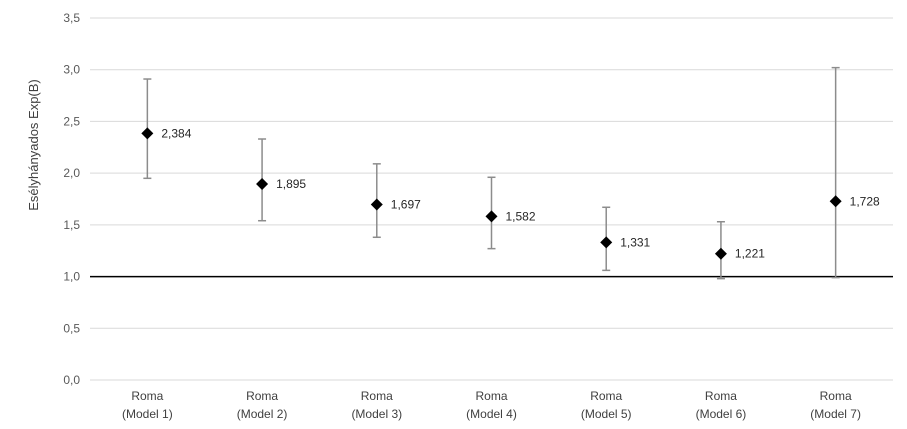 The height and width of the screenshot is (429, 907). Describe the element at coordinates (33, 145) in the screenshot. I see `y-axis-title: Esélyhányados Exp(B)` at that location.